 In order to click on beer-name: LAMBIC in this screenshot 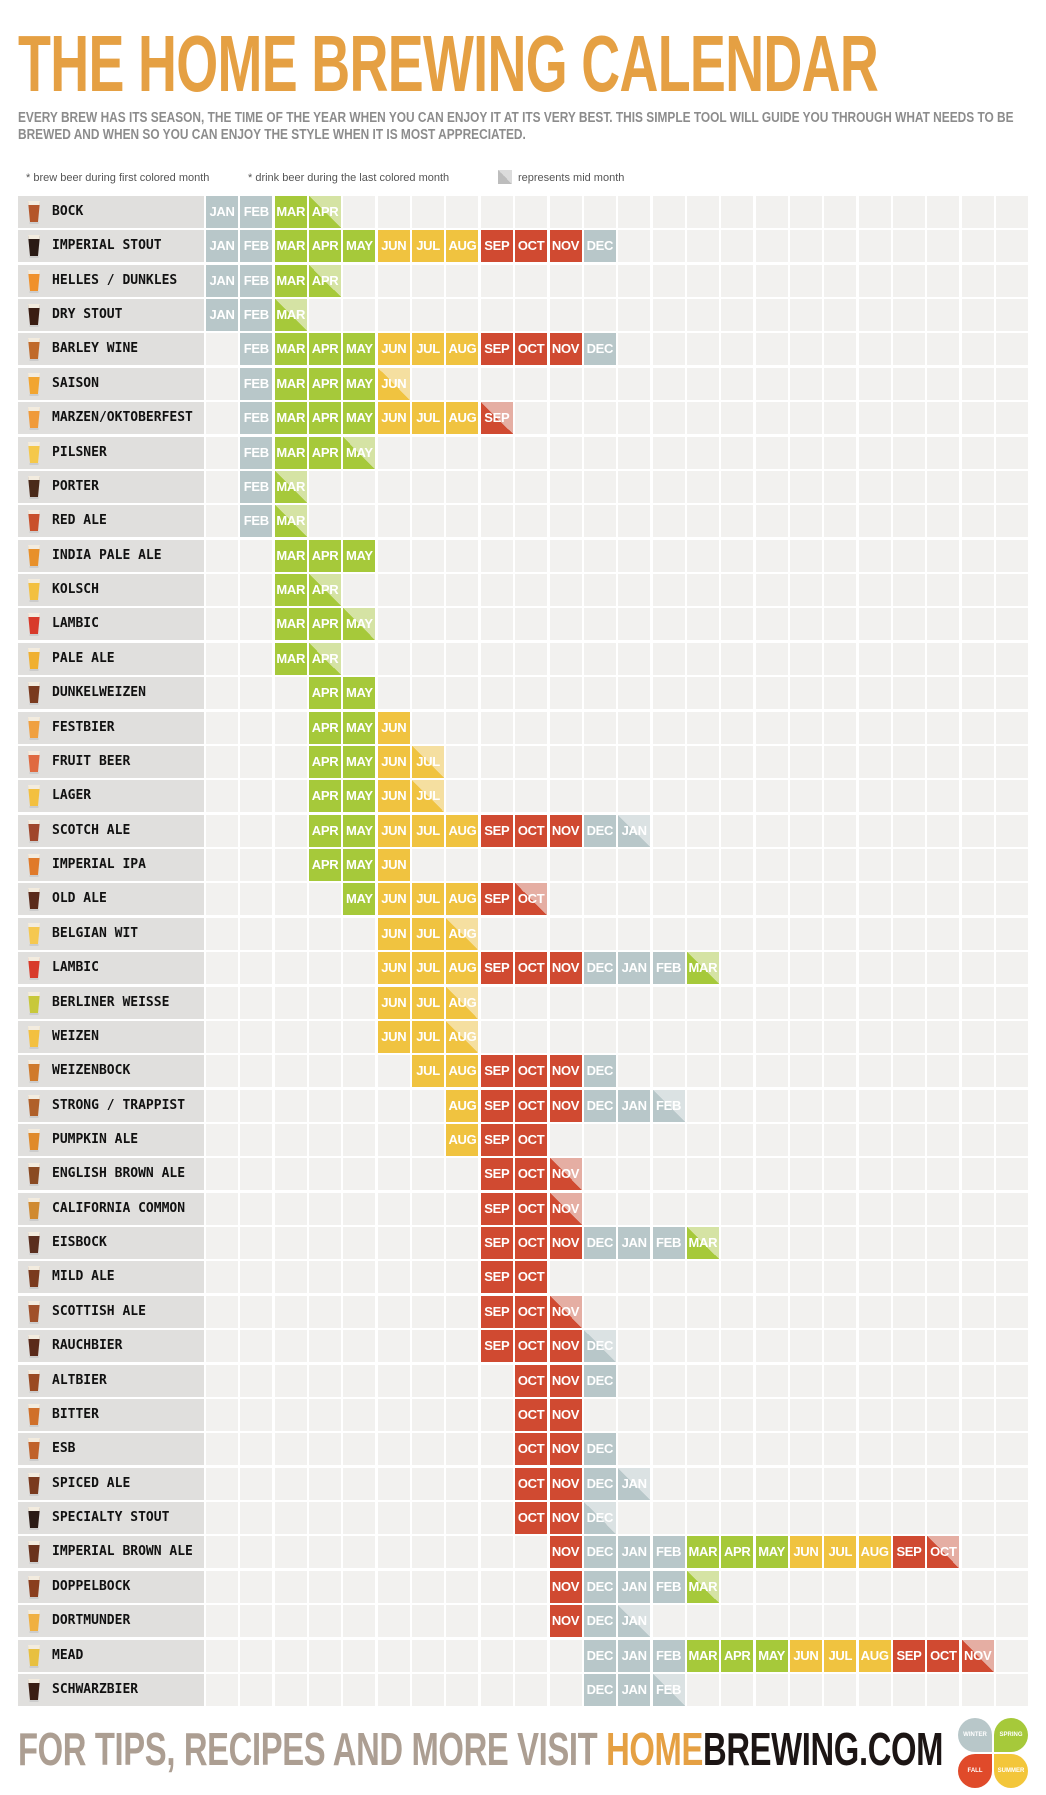, I will do `click(75, 624)`.